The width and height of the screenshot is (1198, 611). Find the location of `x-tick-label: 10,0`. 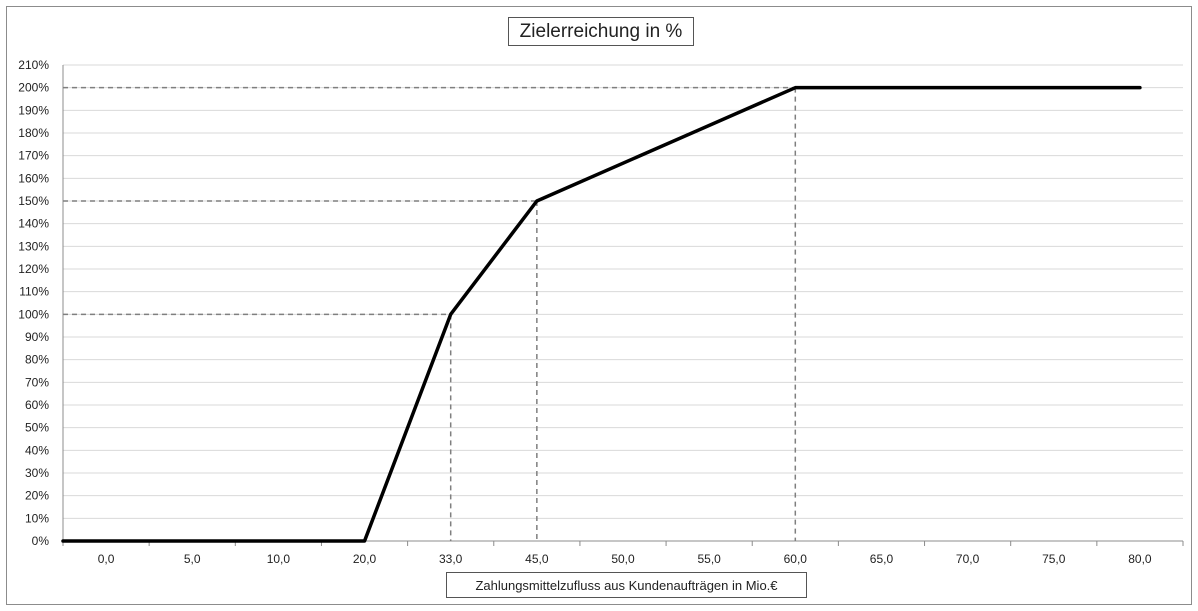

x-tick-label: 10,0 is located at coordinates (279, 559).